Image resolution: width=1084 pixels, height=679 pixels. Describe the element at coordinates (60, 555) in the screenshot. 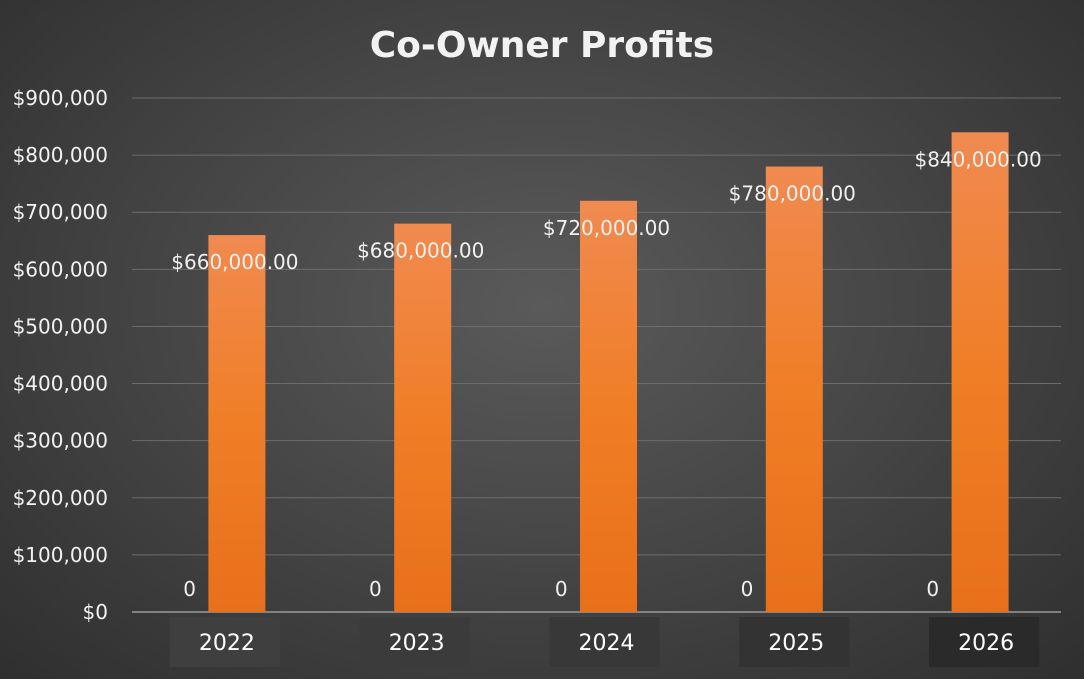

I see `y-tick-label: $100,000` at that location.